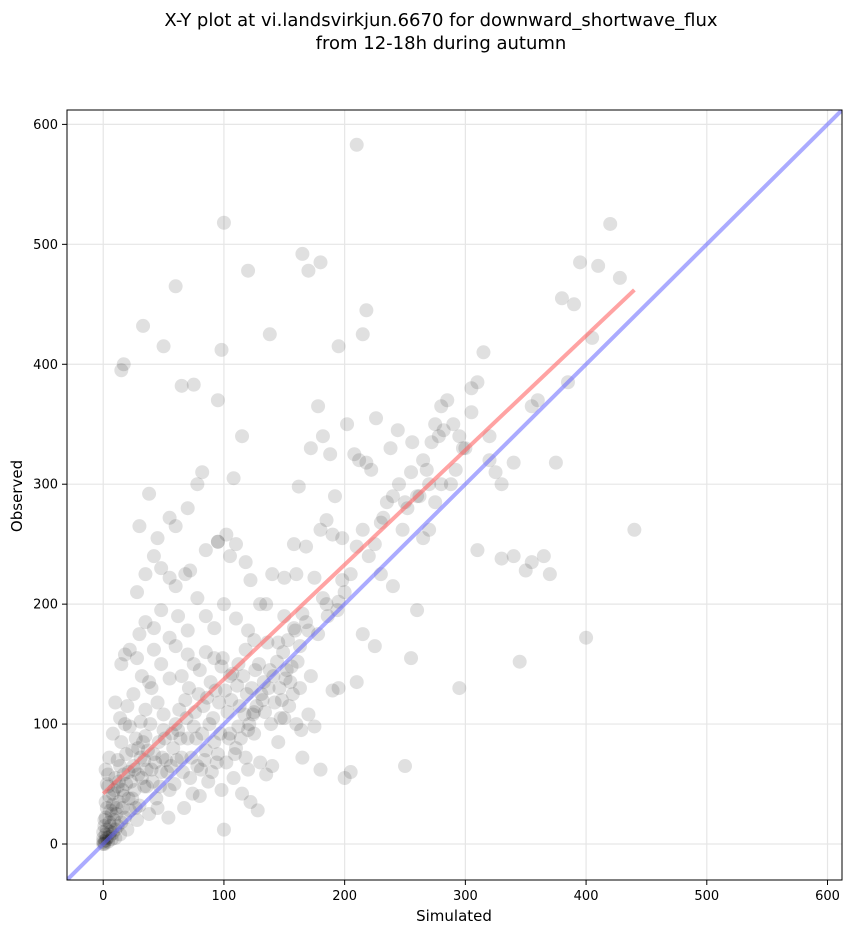  I want to click on y-tick-label: 200, so click(45, 605).